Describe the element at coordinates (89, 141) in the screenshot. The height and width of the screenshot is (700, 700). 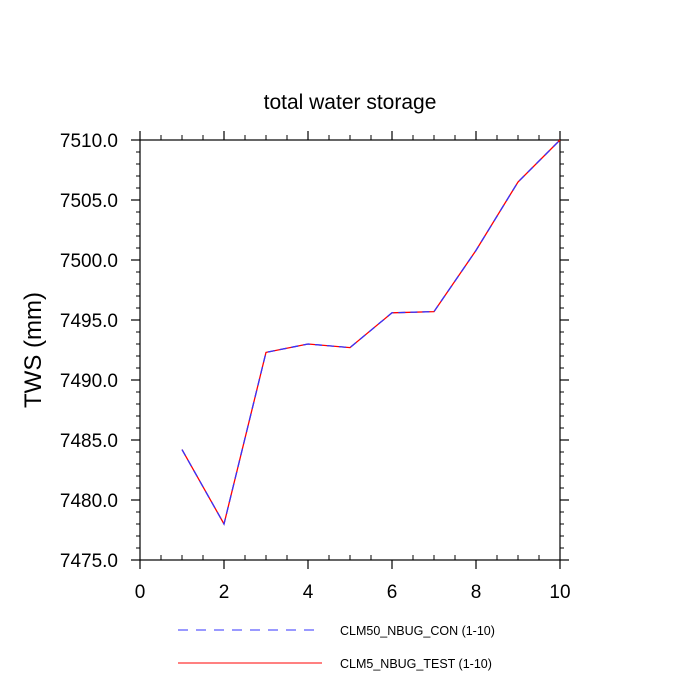
I see `y-tick-label: 7510.0` at that location.